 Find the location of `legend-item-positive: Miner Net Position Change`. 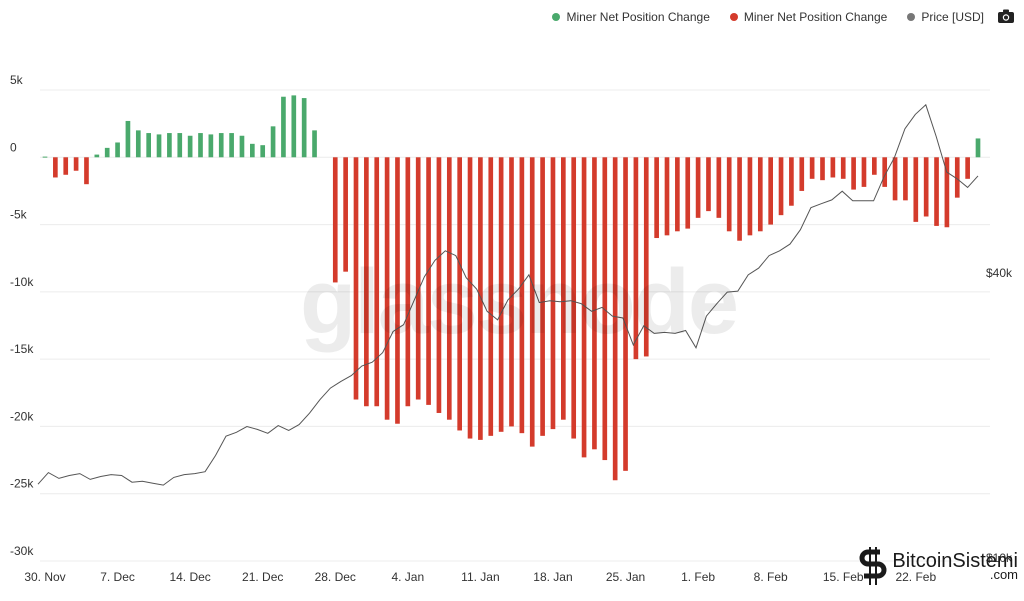

legend-item-positive: Miner Net Position Change is located at coordinates (631, 17).